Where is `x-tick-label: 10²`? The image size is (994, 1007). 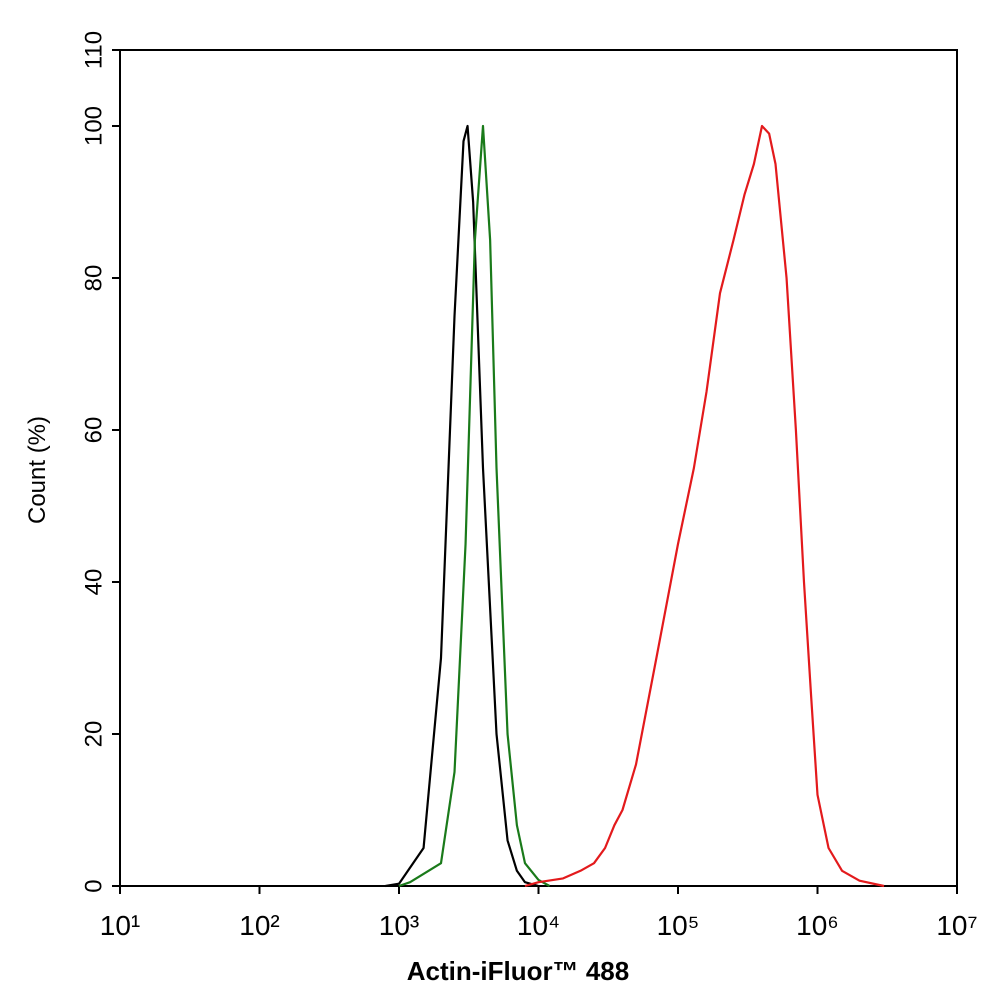 x-tick-label: 10² is located at coordinates (259, 925).